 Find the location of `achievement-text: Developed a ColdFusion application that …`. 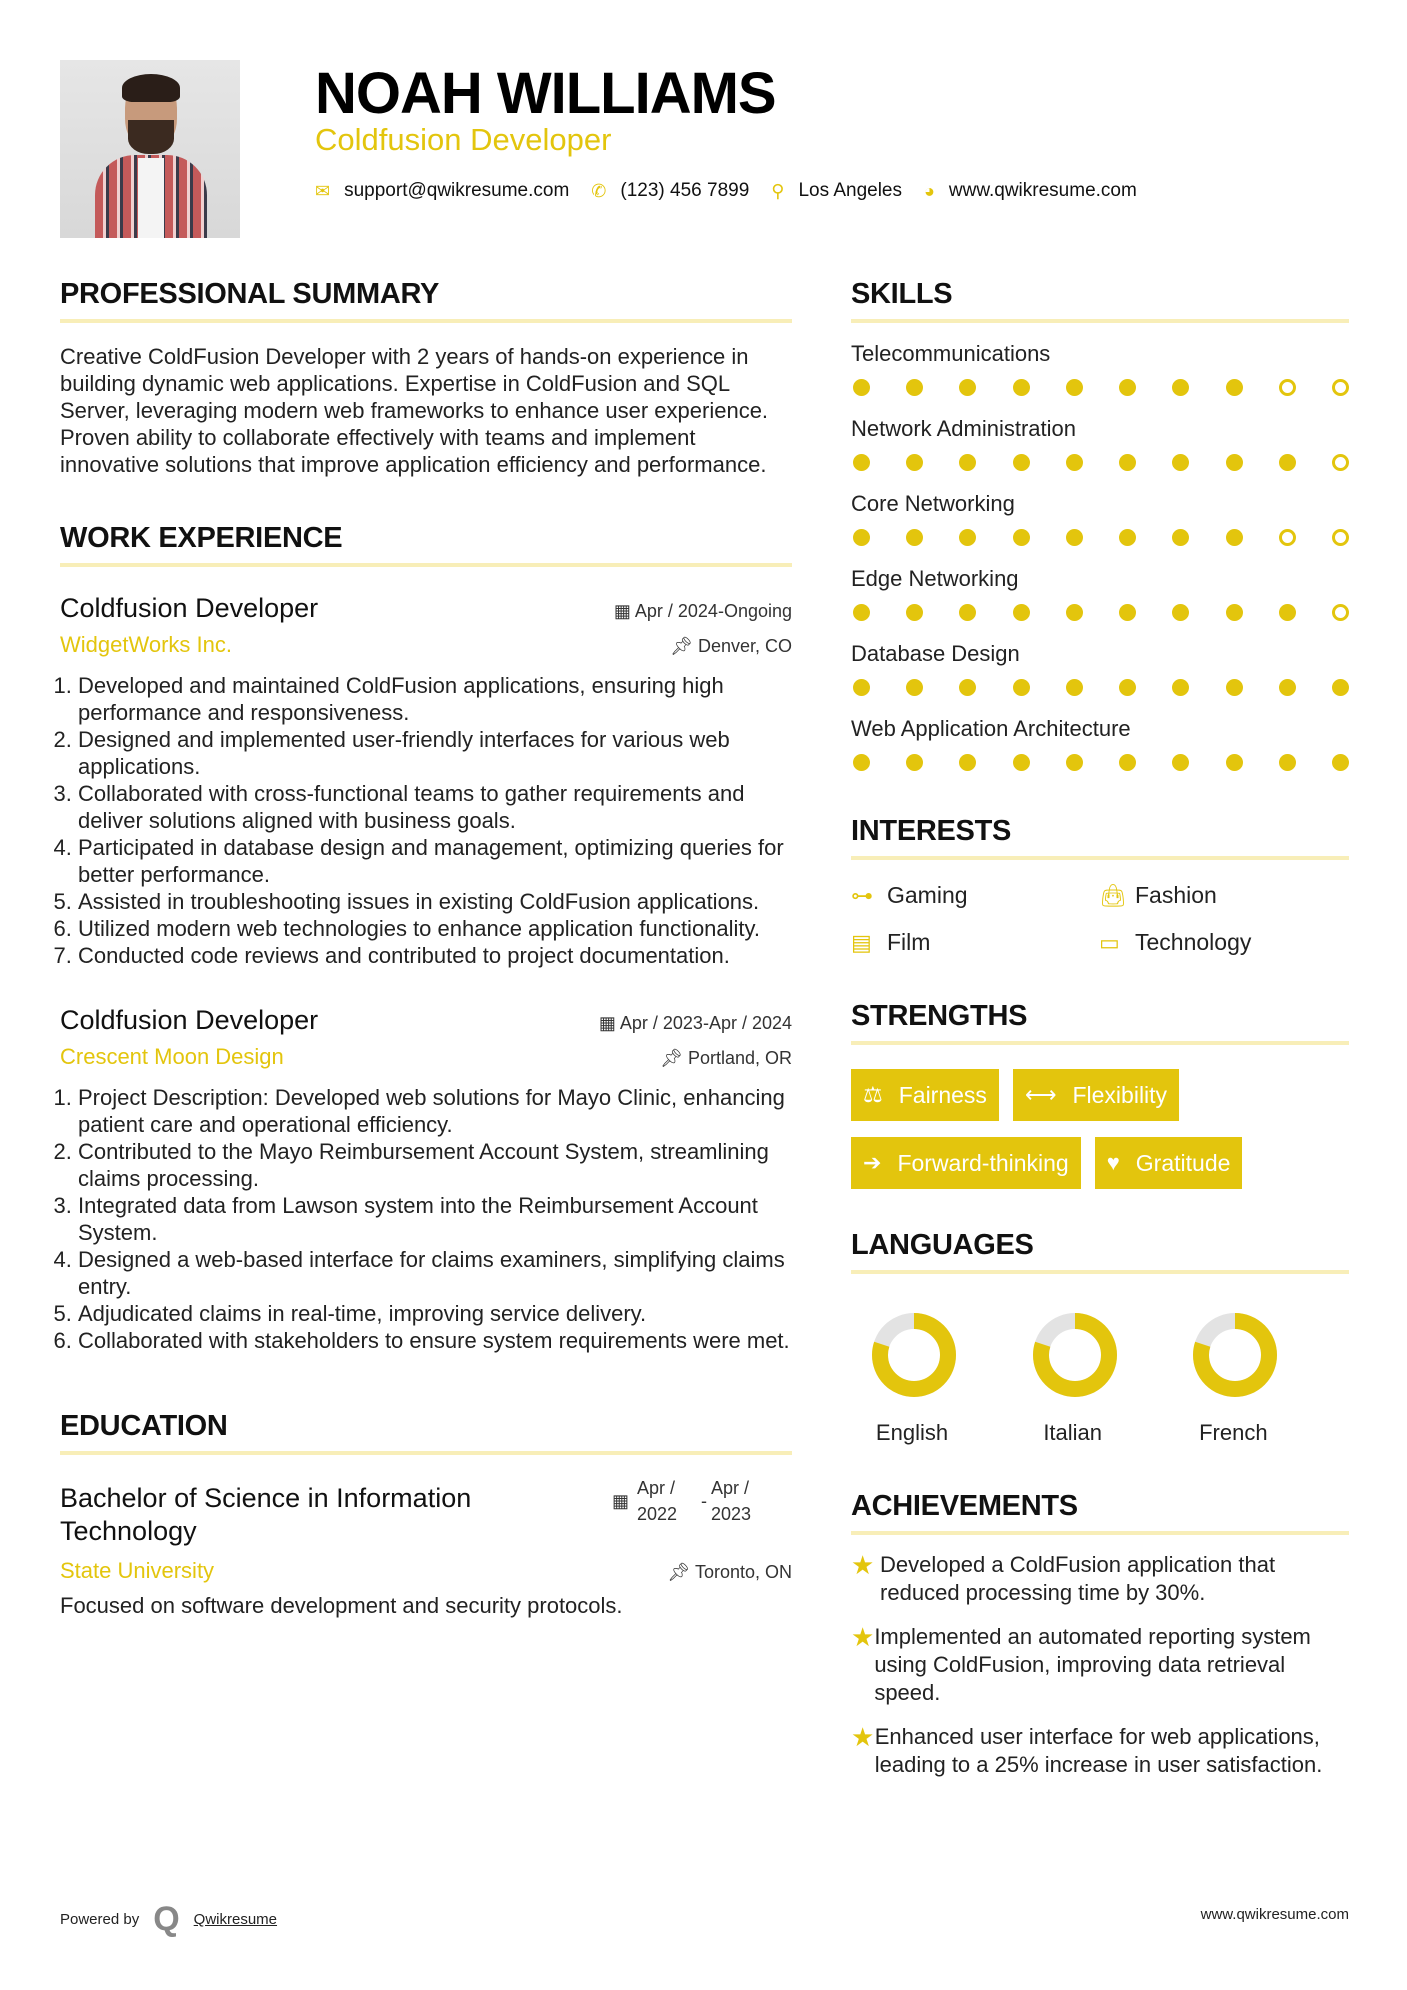

achievement-text: Developed a ColdFusion application that … is located at coordinates (1078, 1578).